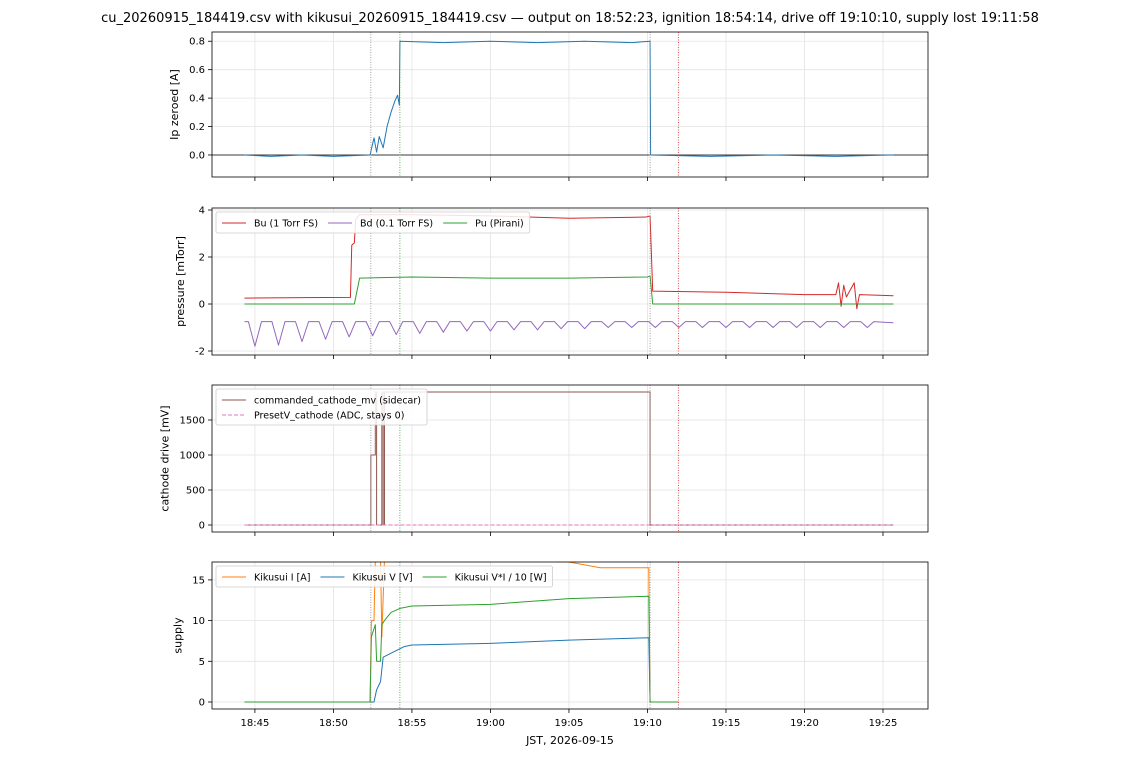 This screenshot has height=761, width=1139. Describe the element at coordinates (180, 281) in the screenshot. I see `y-axis-label: pressure [mTorr]` at that location.